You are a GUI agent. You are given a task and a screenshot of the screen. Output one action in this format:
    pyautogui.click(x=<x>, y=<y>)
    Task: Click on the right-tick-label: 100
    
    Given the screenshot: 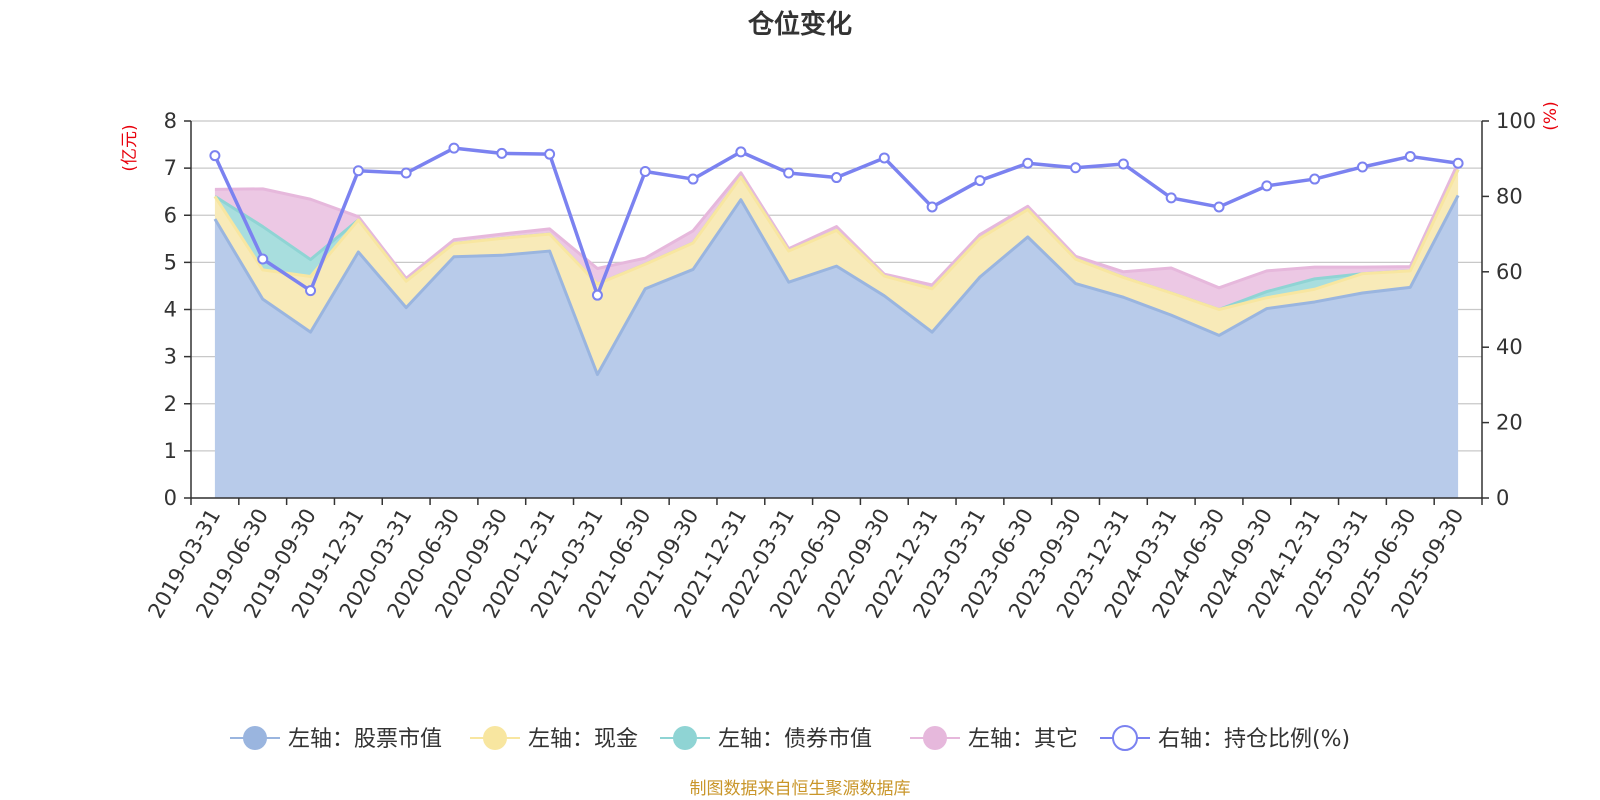 What is the action you would take?
    pyautogui.click(x=1516, y=121)
    